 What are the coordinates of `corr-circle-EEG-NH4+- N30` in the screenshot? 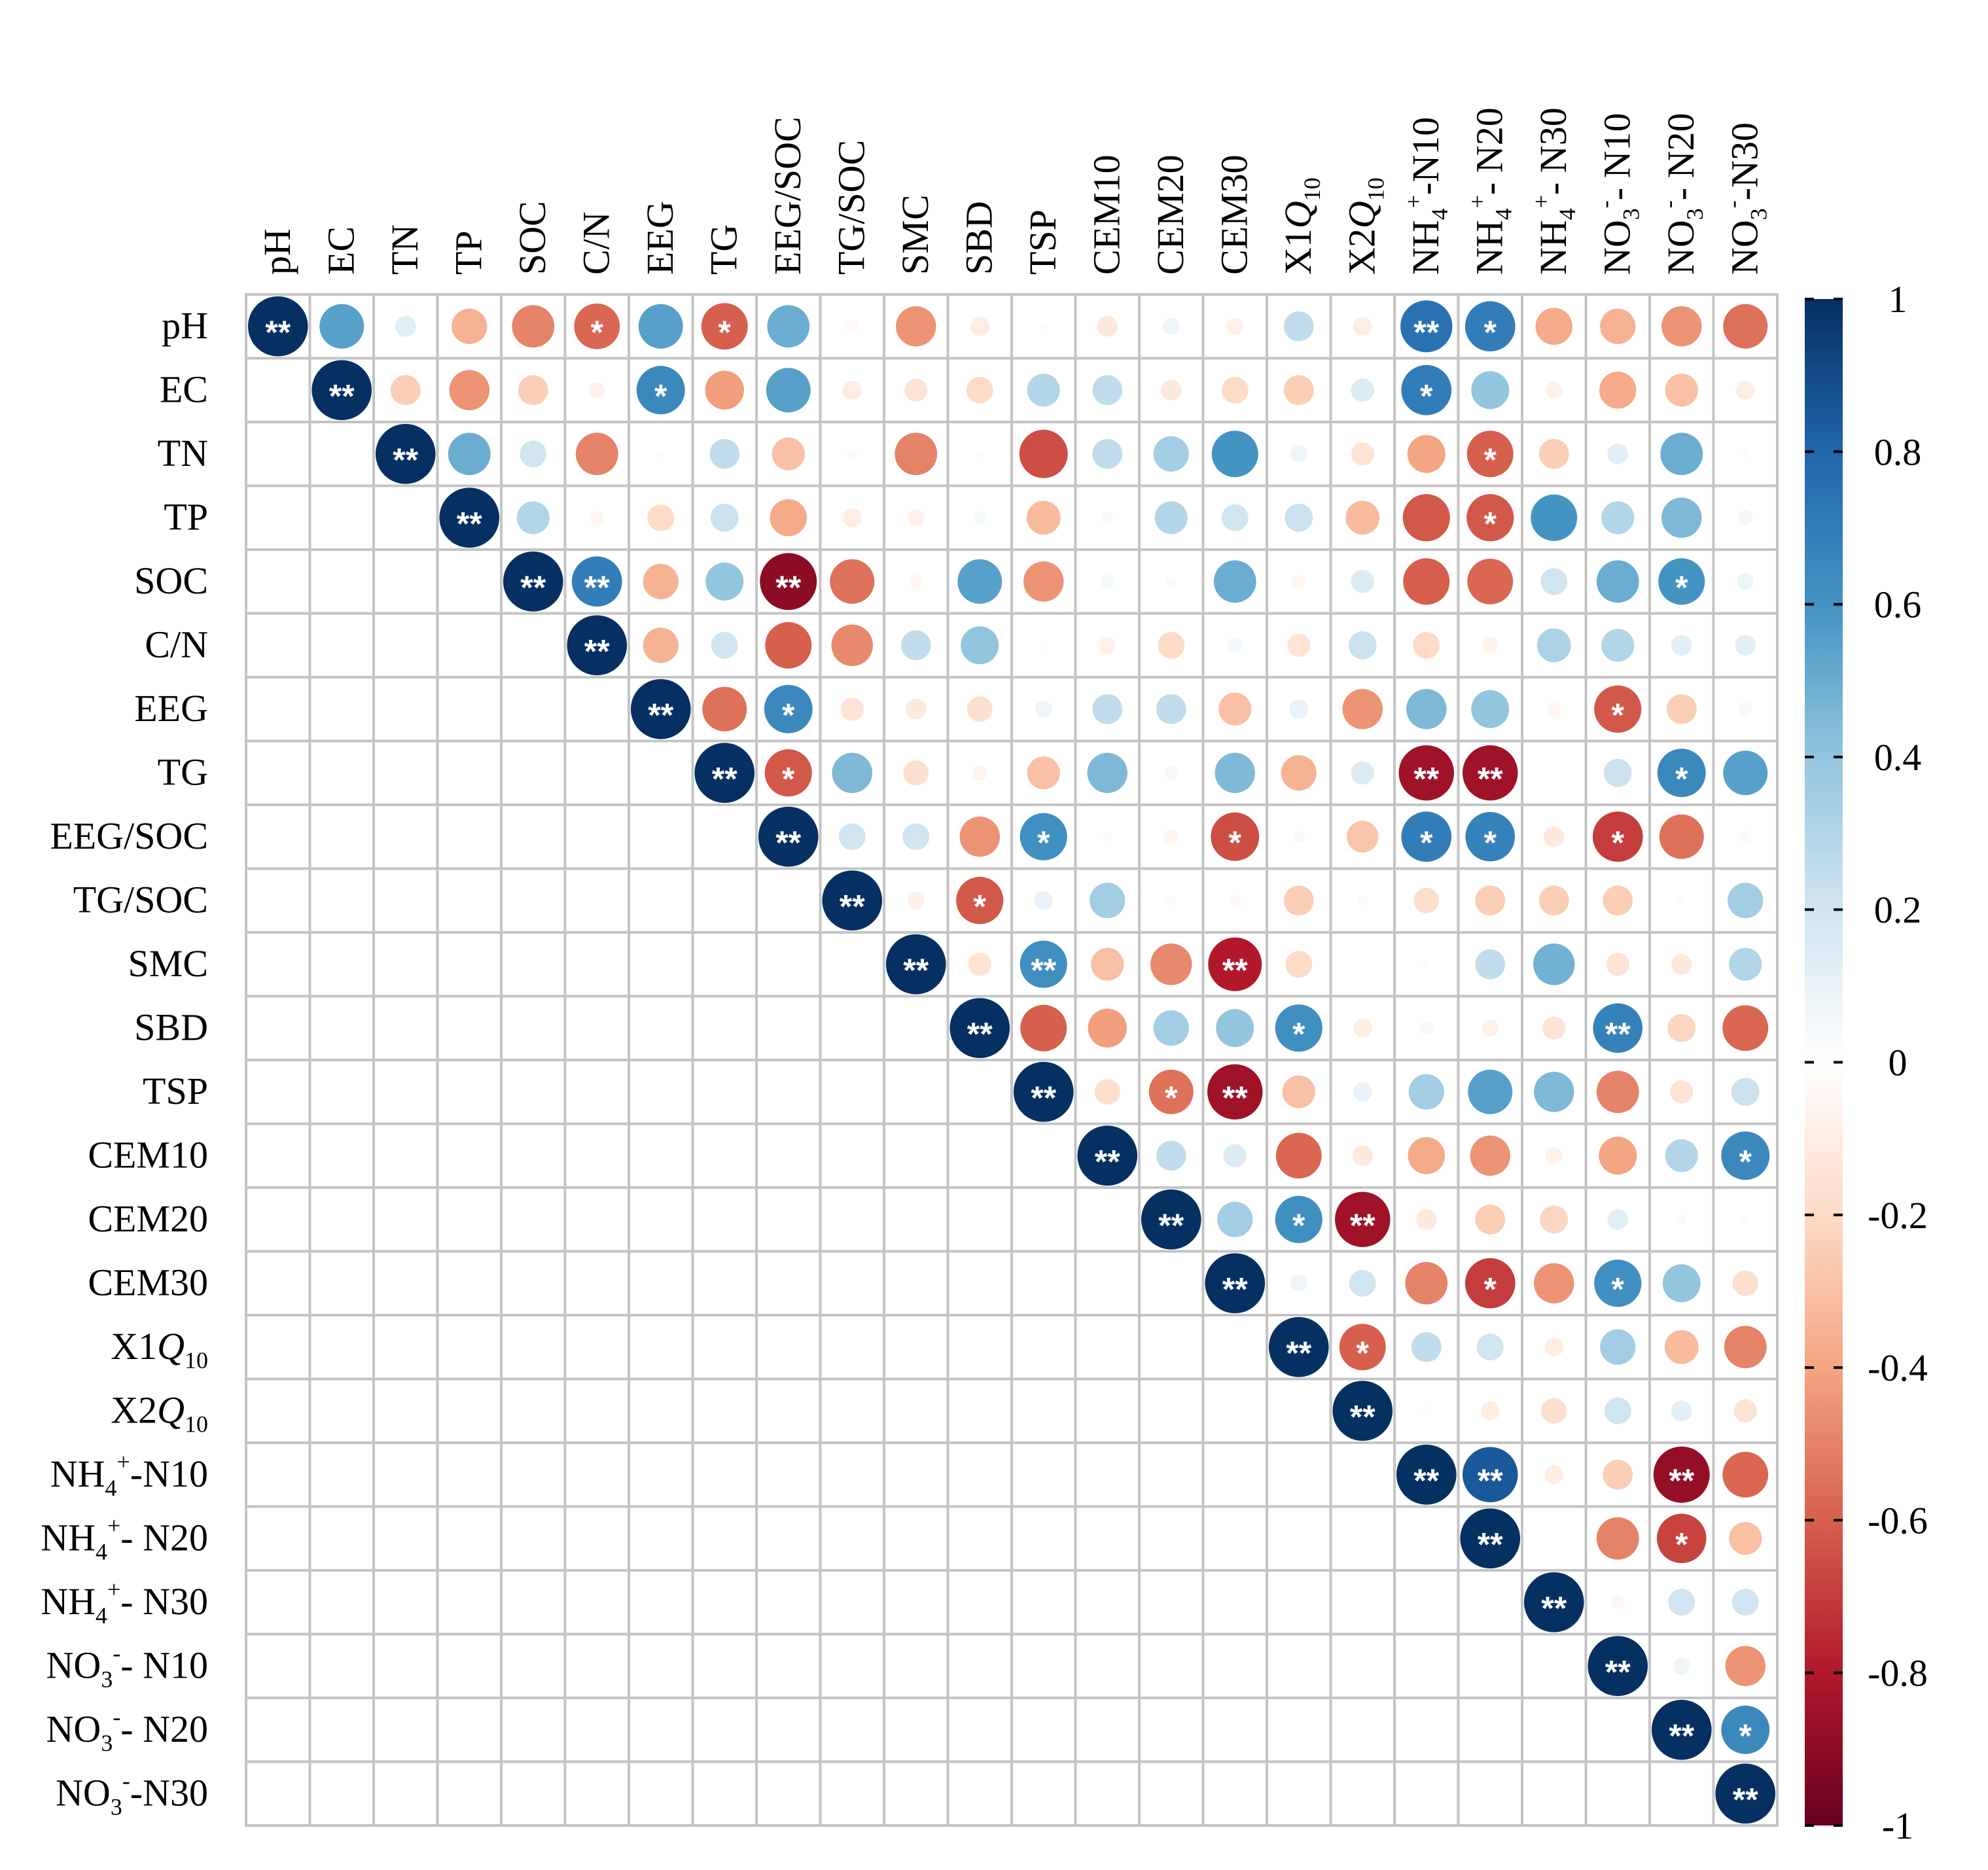 It's located at (1554, 709).